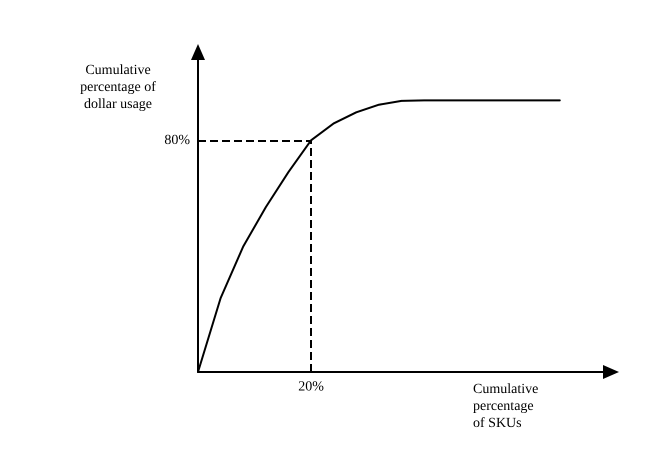 The width and height of the screenshot is (647, 452). Describe the element at coordinates (177, 140) in the screenshot. I see `text: 80%` at that location.